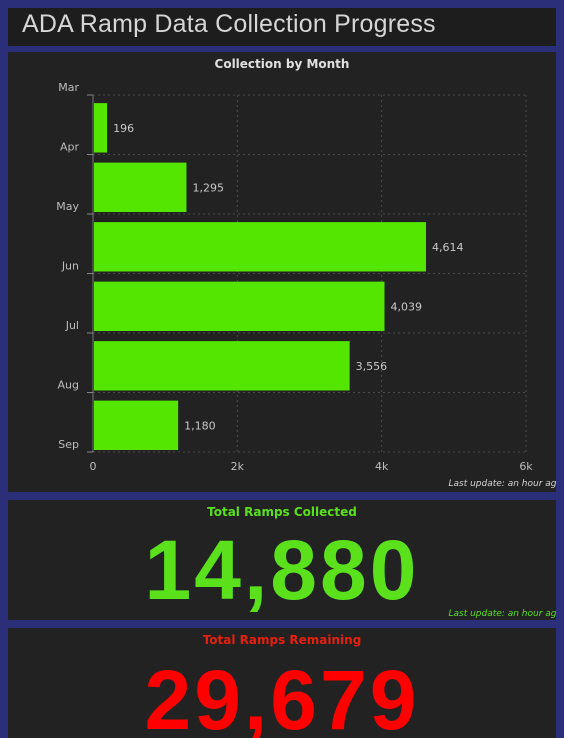 Image resolution: width=564 pixels, height=738 pixels. I want to click on dashboard-title: ADA Ramp Data Collection Progress, so click(229, 24).